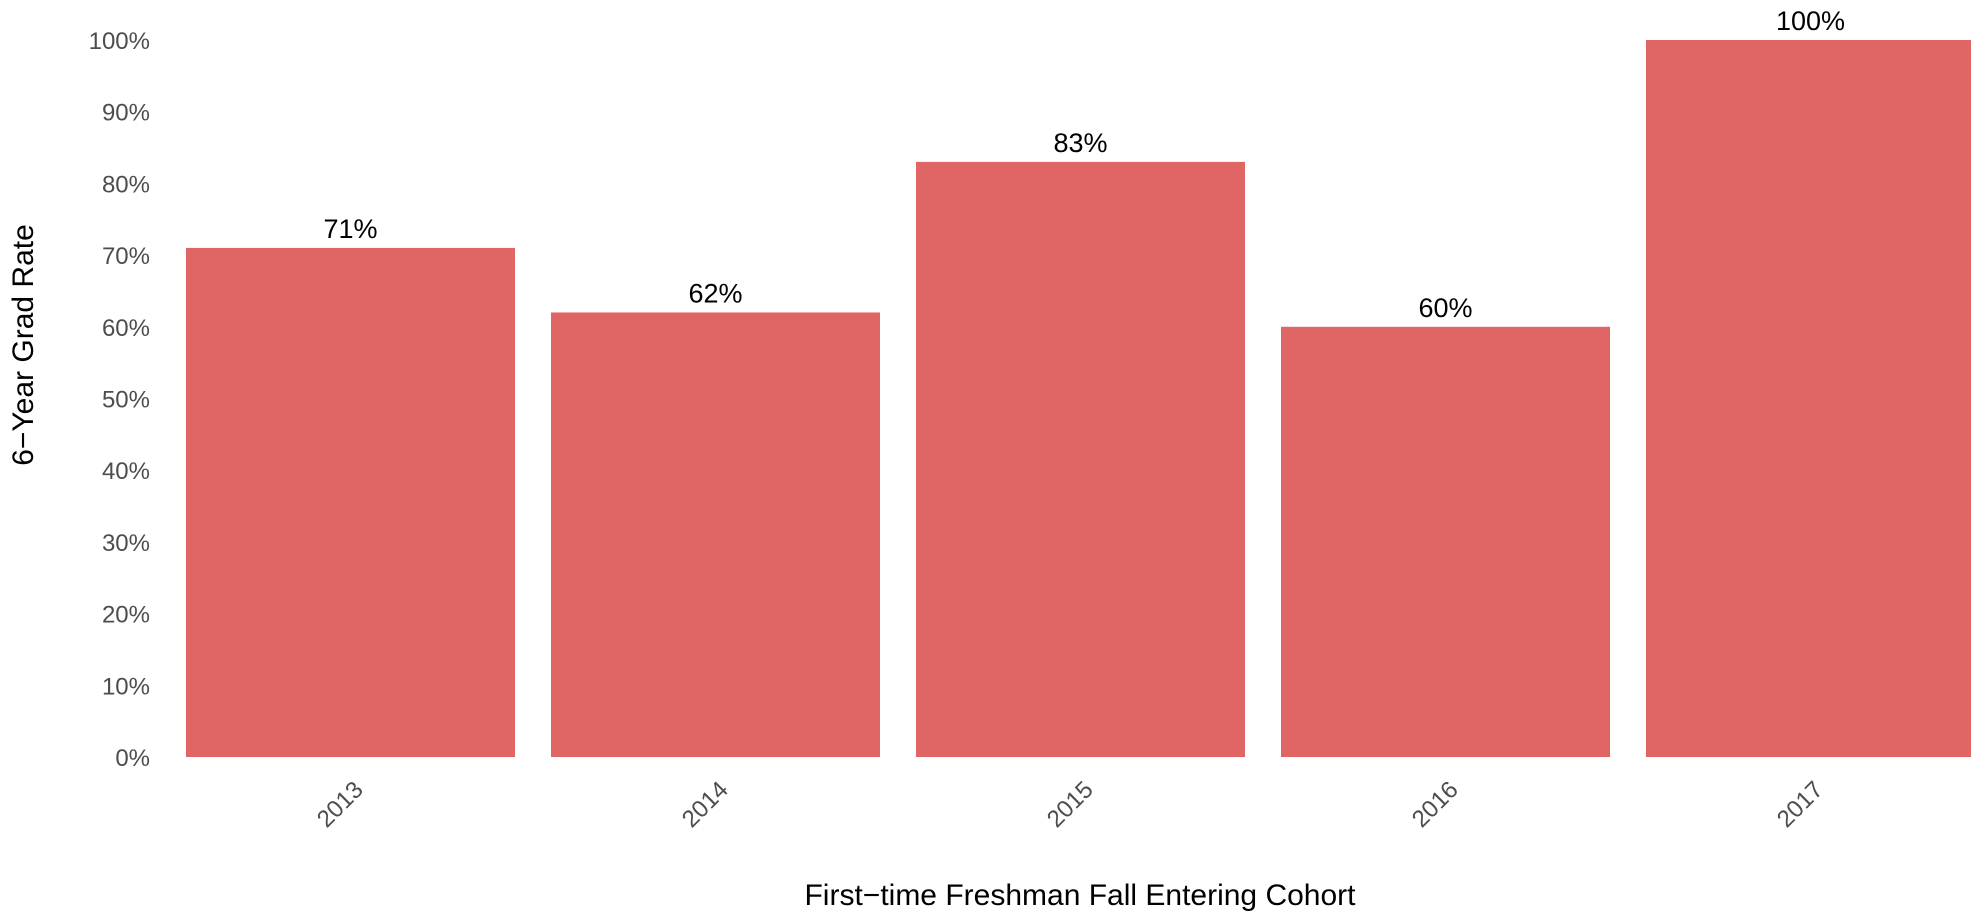 This screenshot has width=1971, height=911. I want to click on y-tick-label: 30%, so click(126, 543).